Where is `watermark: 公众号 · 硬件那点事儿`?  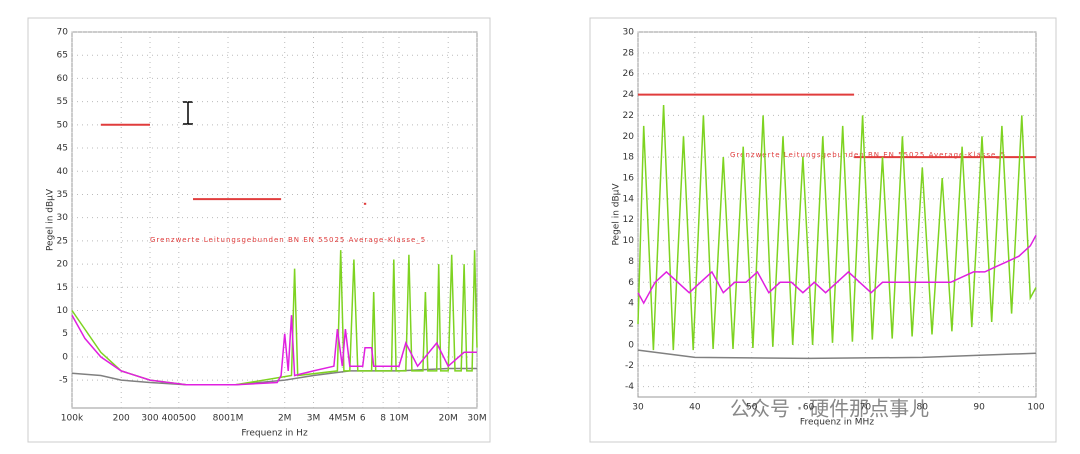 watermark: 公众号 · 硬件那点事儿 is located at coordinates (829, 409).